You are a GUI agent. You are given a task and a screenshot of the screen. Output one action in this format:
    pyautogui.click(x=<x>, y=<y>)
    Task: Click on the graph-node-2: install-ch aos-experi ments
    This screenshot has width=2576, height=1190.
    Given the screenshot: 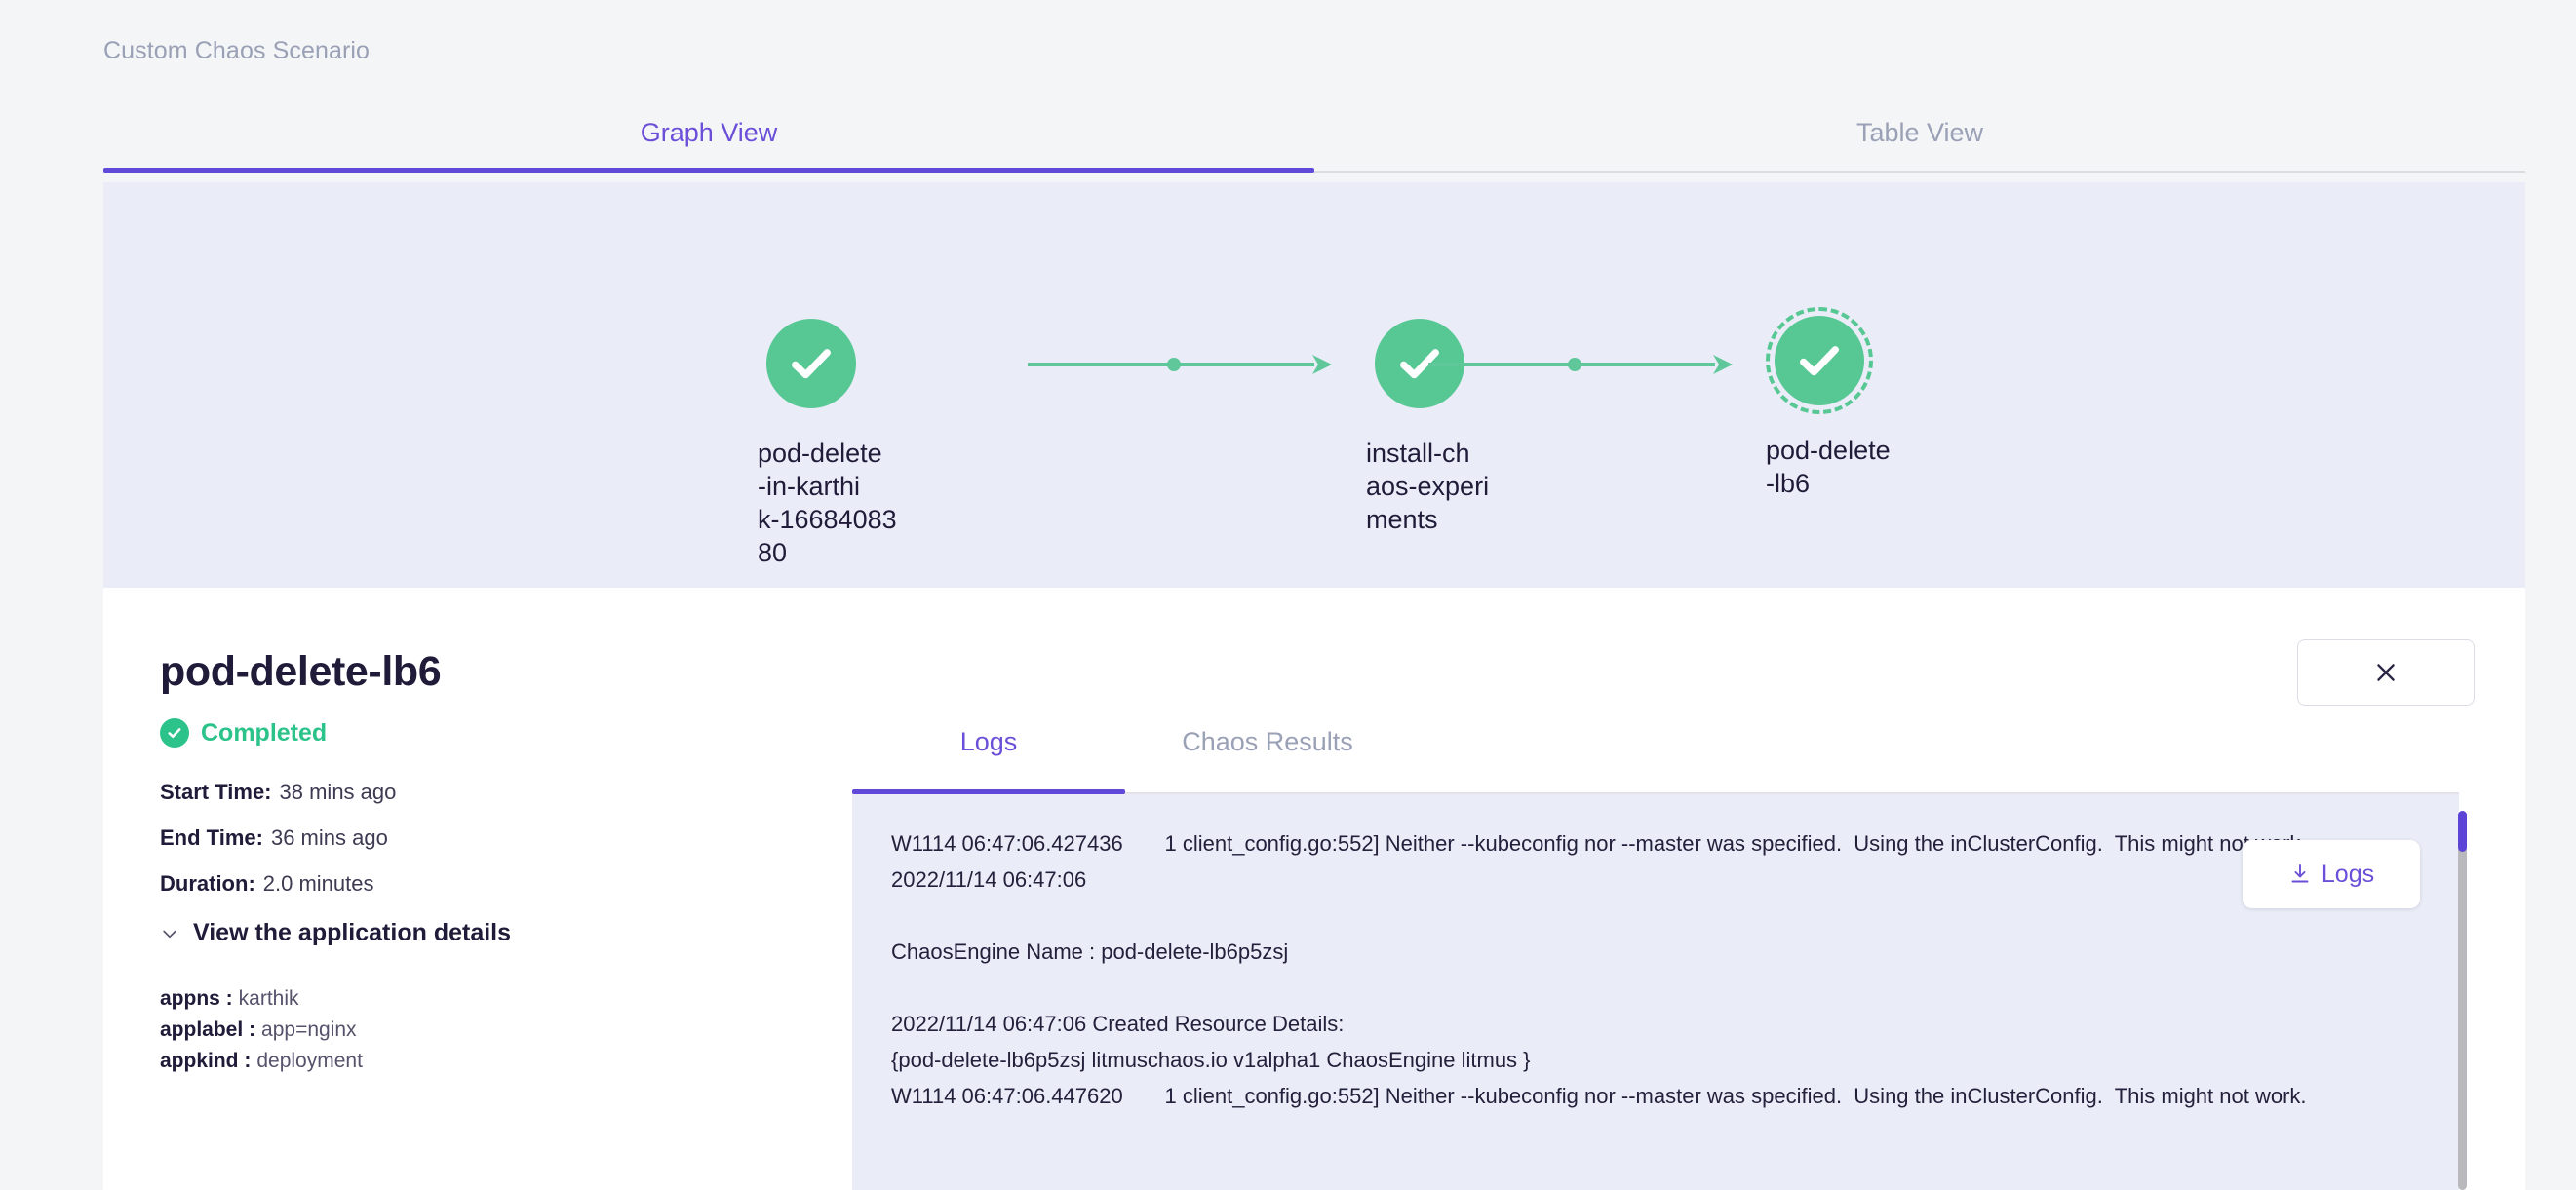 What is the action you would take?
    pyautogui.click(x=1512, y=423)
    